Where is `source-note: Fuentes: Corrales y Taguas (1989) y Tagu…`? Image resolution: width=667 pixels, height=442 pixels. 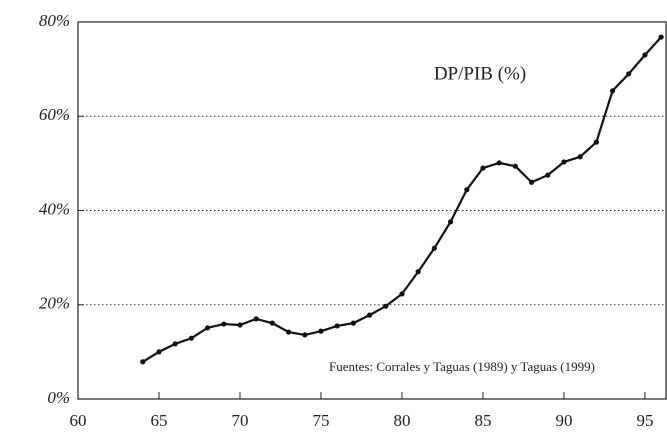
source-note: Fuentes: Corrales y Taguas (1989) y Tagu… is located at coordinates (462, 366).